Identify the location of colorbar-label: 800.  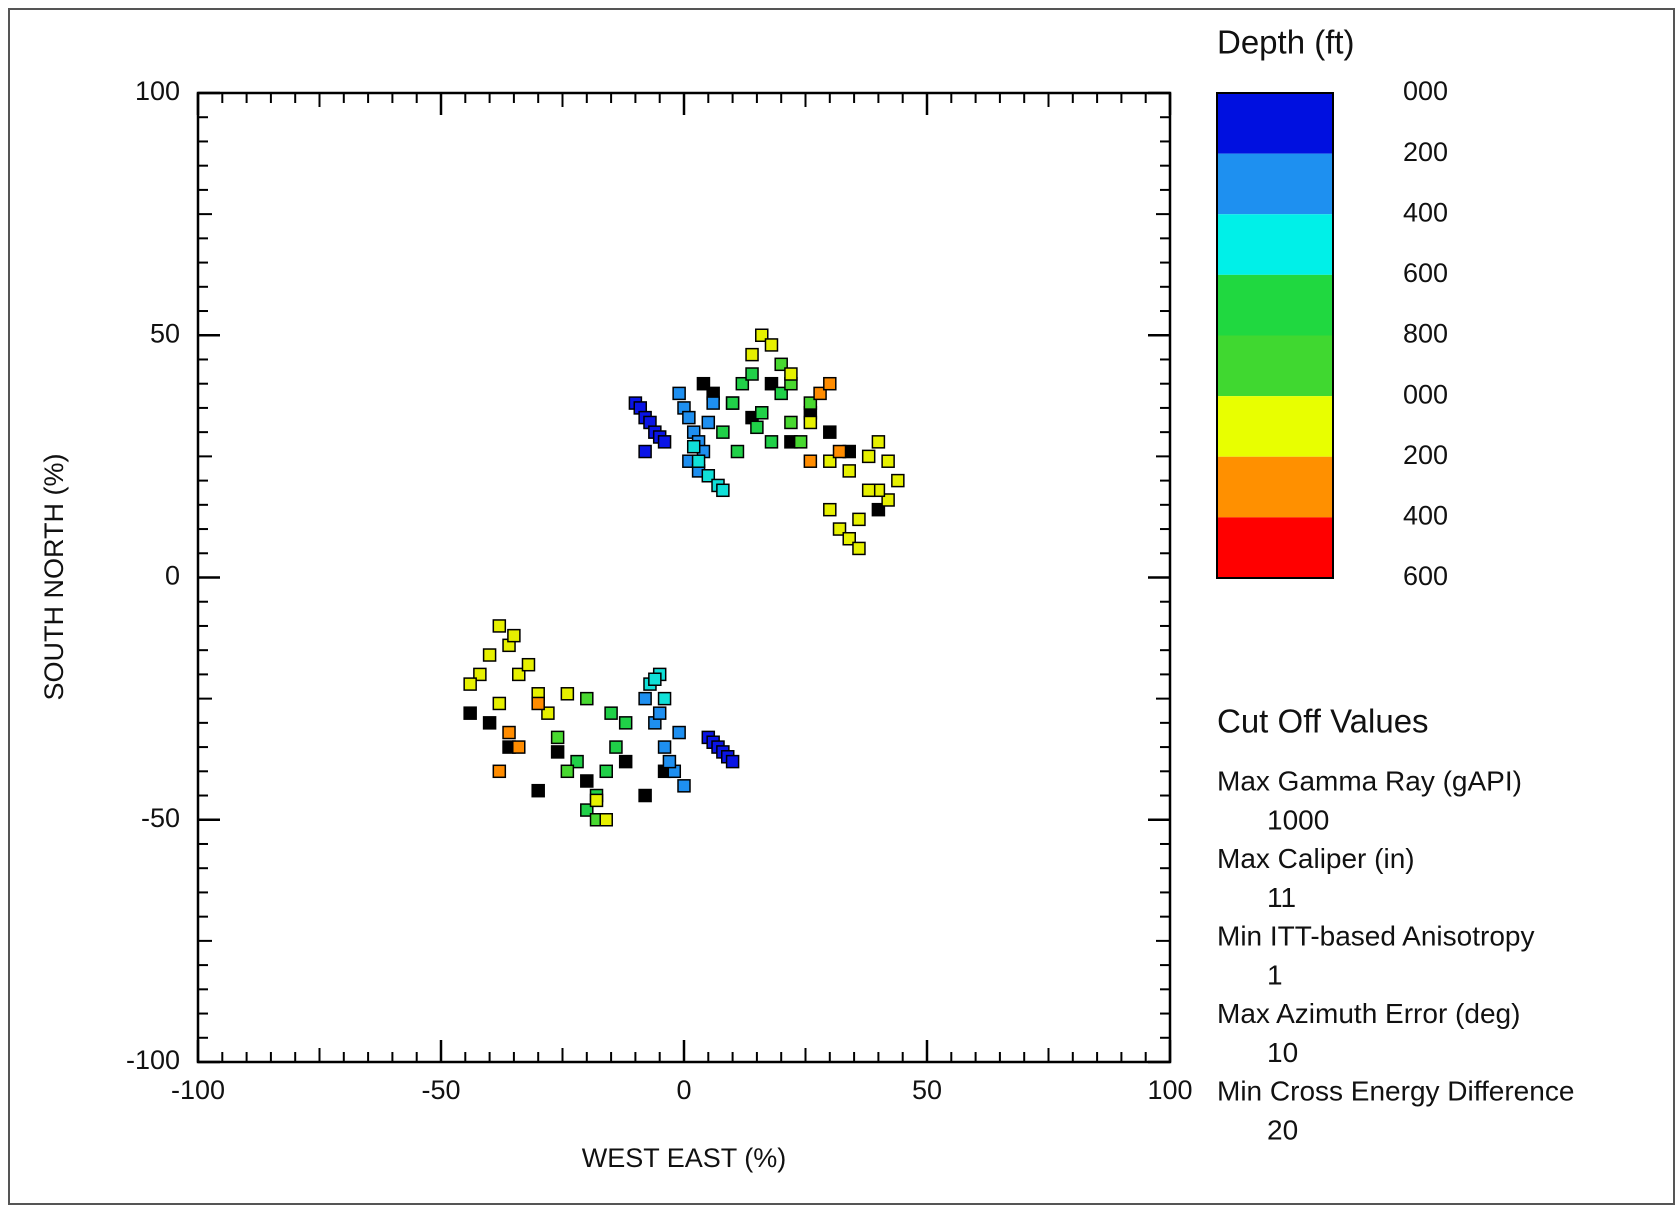
(1425, 334).